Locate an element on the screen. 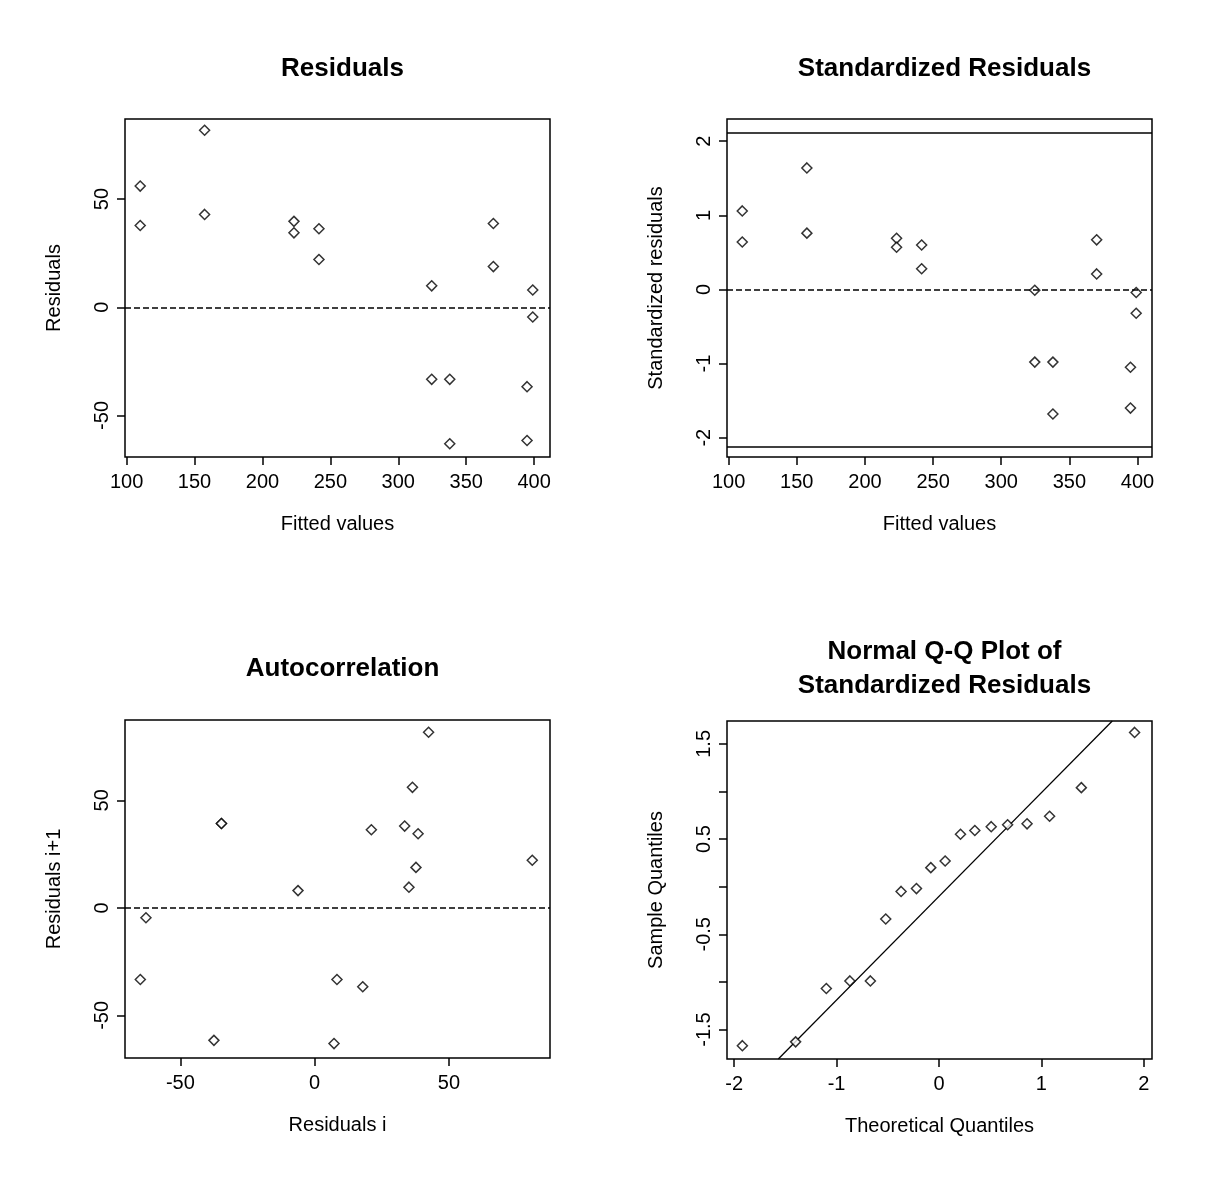  y-axis-title: Sample Quantiles is located at coordinates (655, 890).